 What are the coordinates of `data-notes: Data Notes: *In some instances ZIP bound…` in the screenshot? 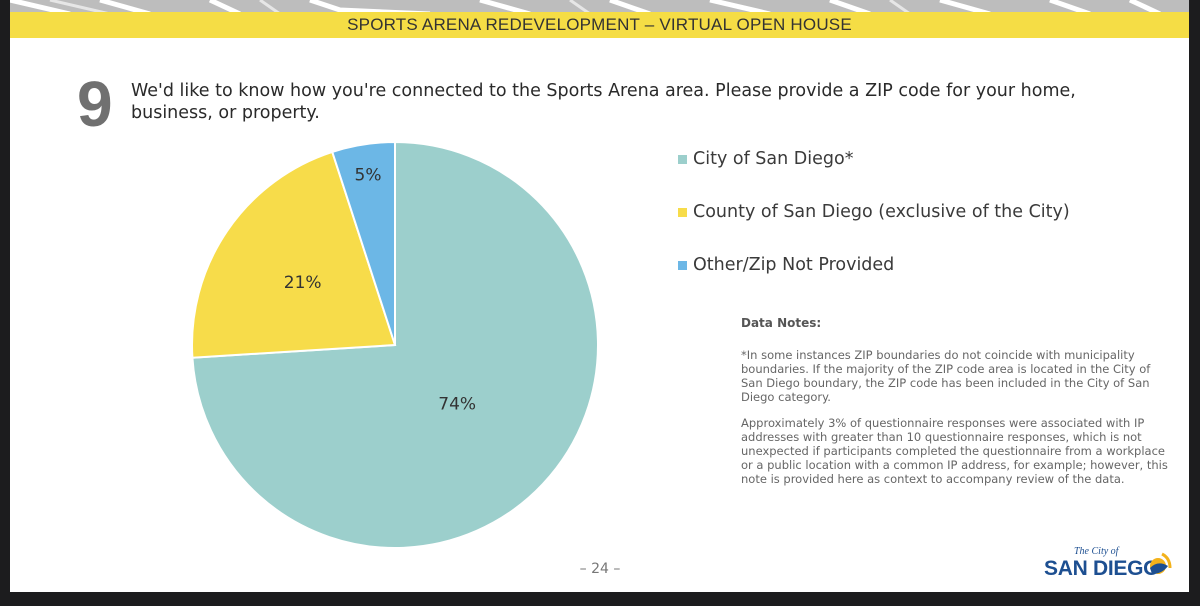 It's located at (956, 407).